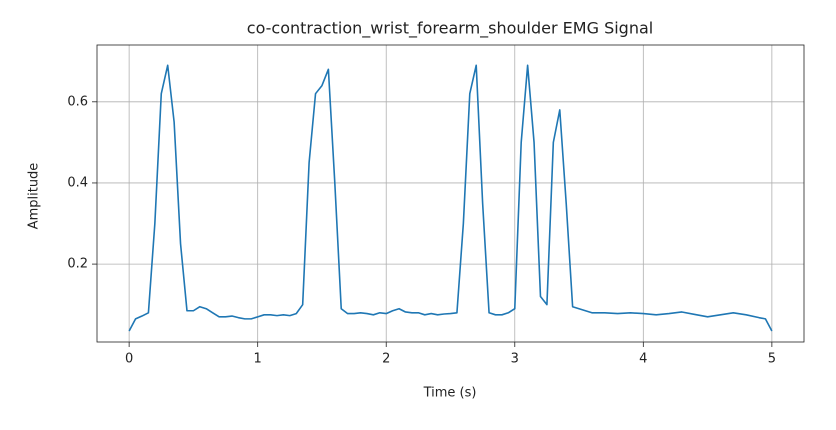  Describe the element at coordinates (77, 101) in the screenshot. I see `y-tick-label: 0.6` at that location.